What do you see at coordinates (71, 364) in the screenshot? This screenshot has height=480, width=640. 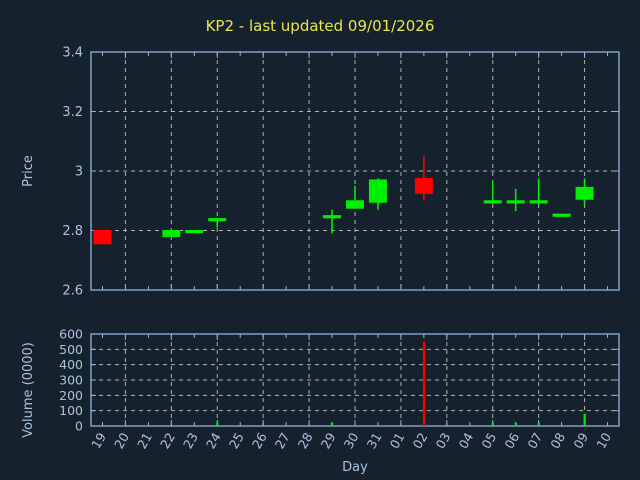 I see `svg-text: 400` at bounding box center [71, 364].